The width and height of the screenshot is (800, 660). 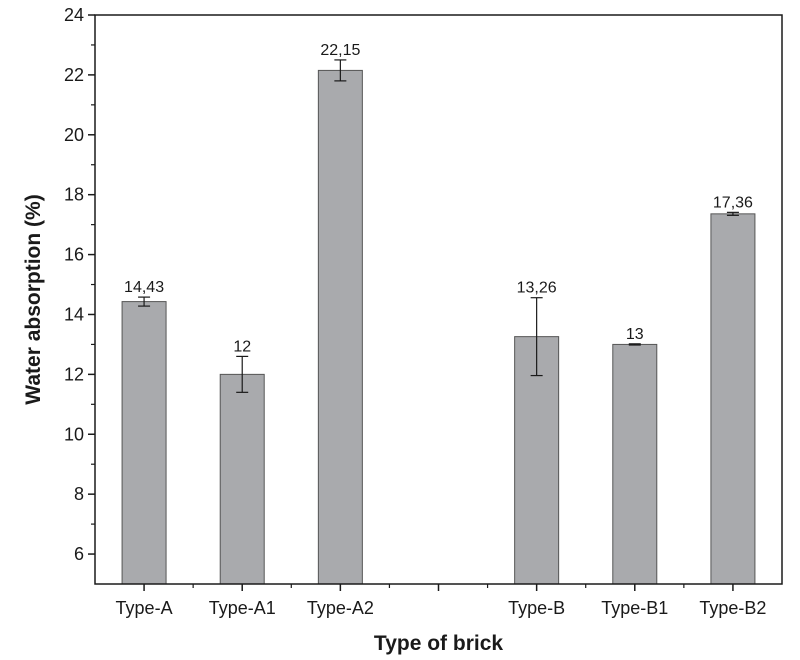 What do you see at coordinates (441, 601) in the screenshot?
I see `x-axis-ticks: Type-A Type-A1 Type-A2 Type-B Type-B1 Type-B2` at bounding box center [441, 601].